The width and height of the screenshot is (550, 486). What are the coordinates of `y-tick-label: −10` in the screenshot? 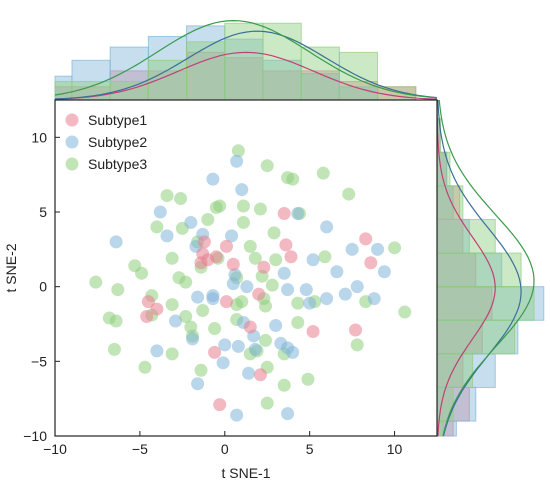 It's located at (35, 436).